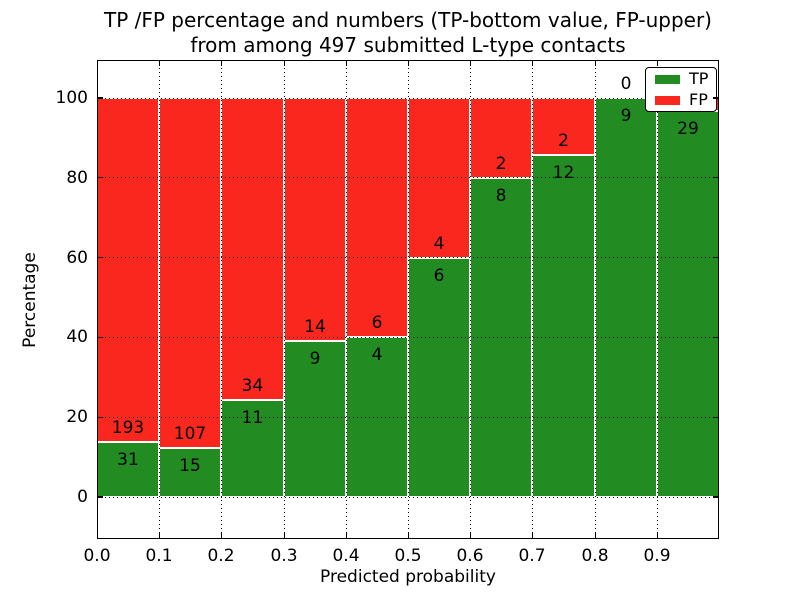 The height and width of the screenshot is (600, 800). Describe the element at coordinates (77, 417) in the screenshot. I see `y-tick-label: 20` at that location.